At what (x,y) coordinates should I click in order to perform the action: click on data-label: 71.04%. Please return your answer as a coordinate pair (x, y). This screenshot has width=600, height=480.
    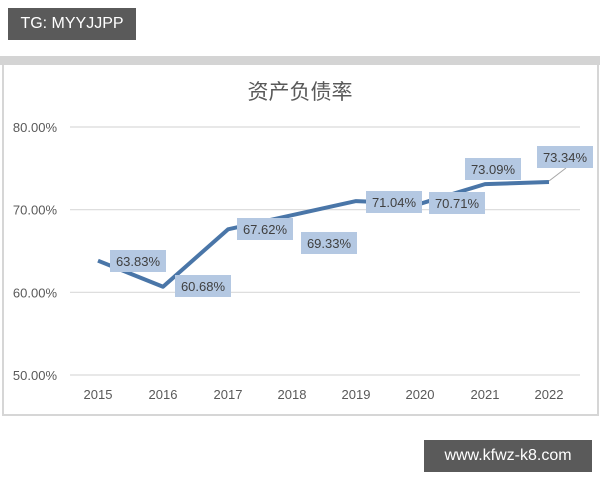
    Looking at the image, I should click on (394, 202).